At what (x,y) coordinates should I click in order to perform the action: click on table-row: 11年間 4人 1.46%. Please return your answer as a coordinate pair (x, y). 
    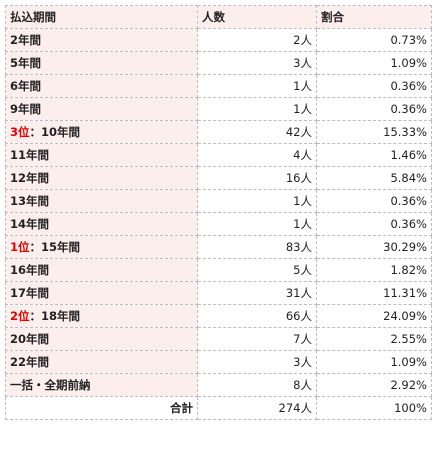
    Looking at the image, I should click on (218, 155).